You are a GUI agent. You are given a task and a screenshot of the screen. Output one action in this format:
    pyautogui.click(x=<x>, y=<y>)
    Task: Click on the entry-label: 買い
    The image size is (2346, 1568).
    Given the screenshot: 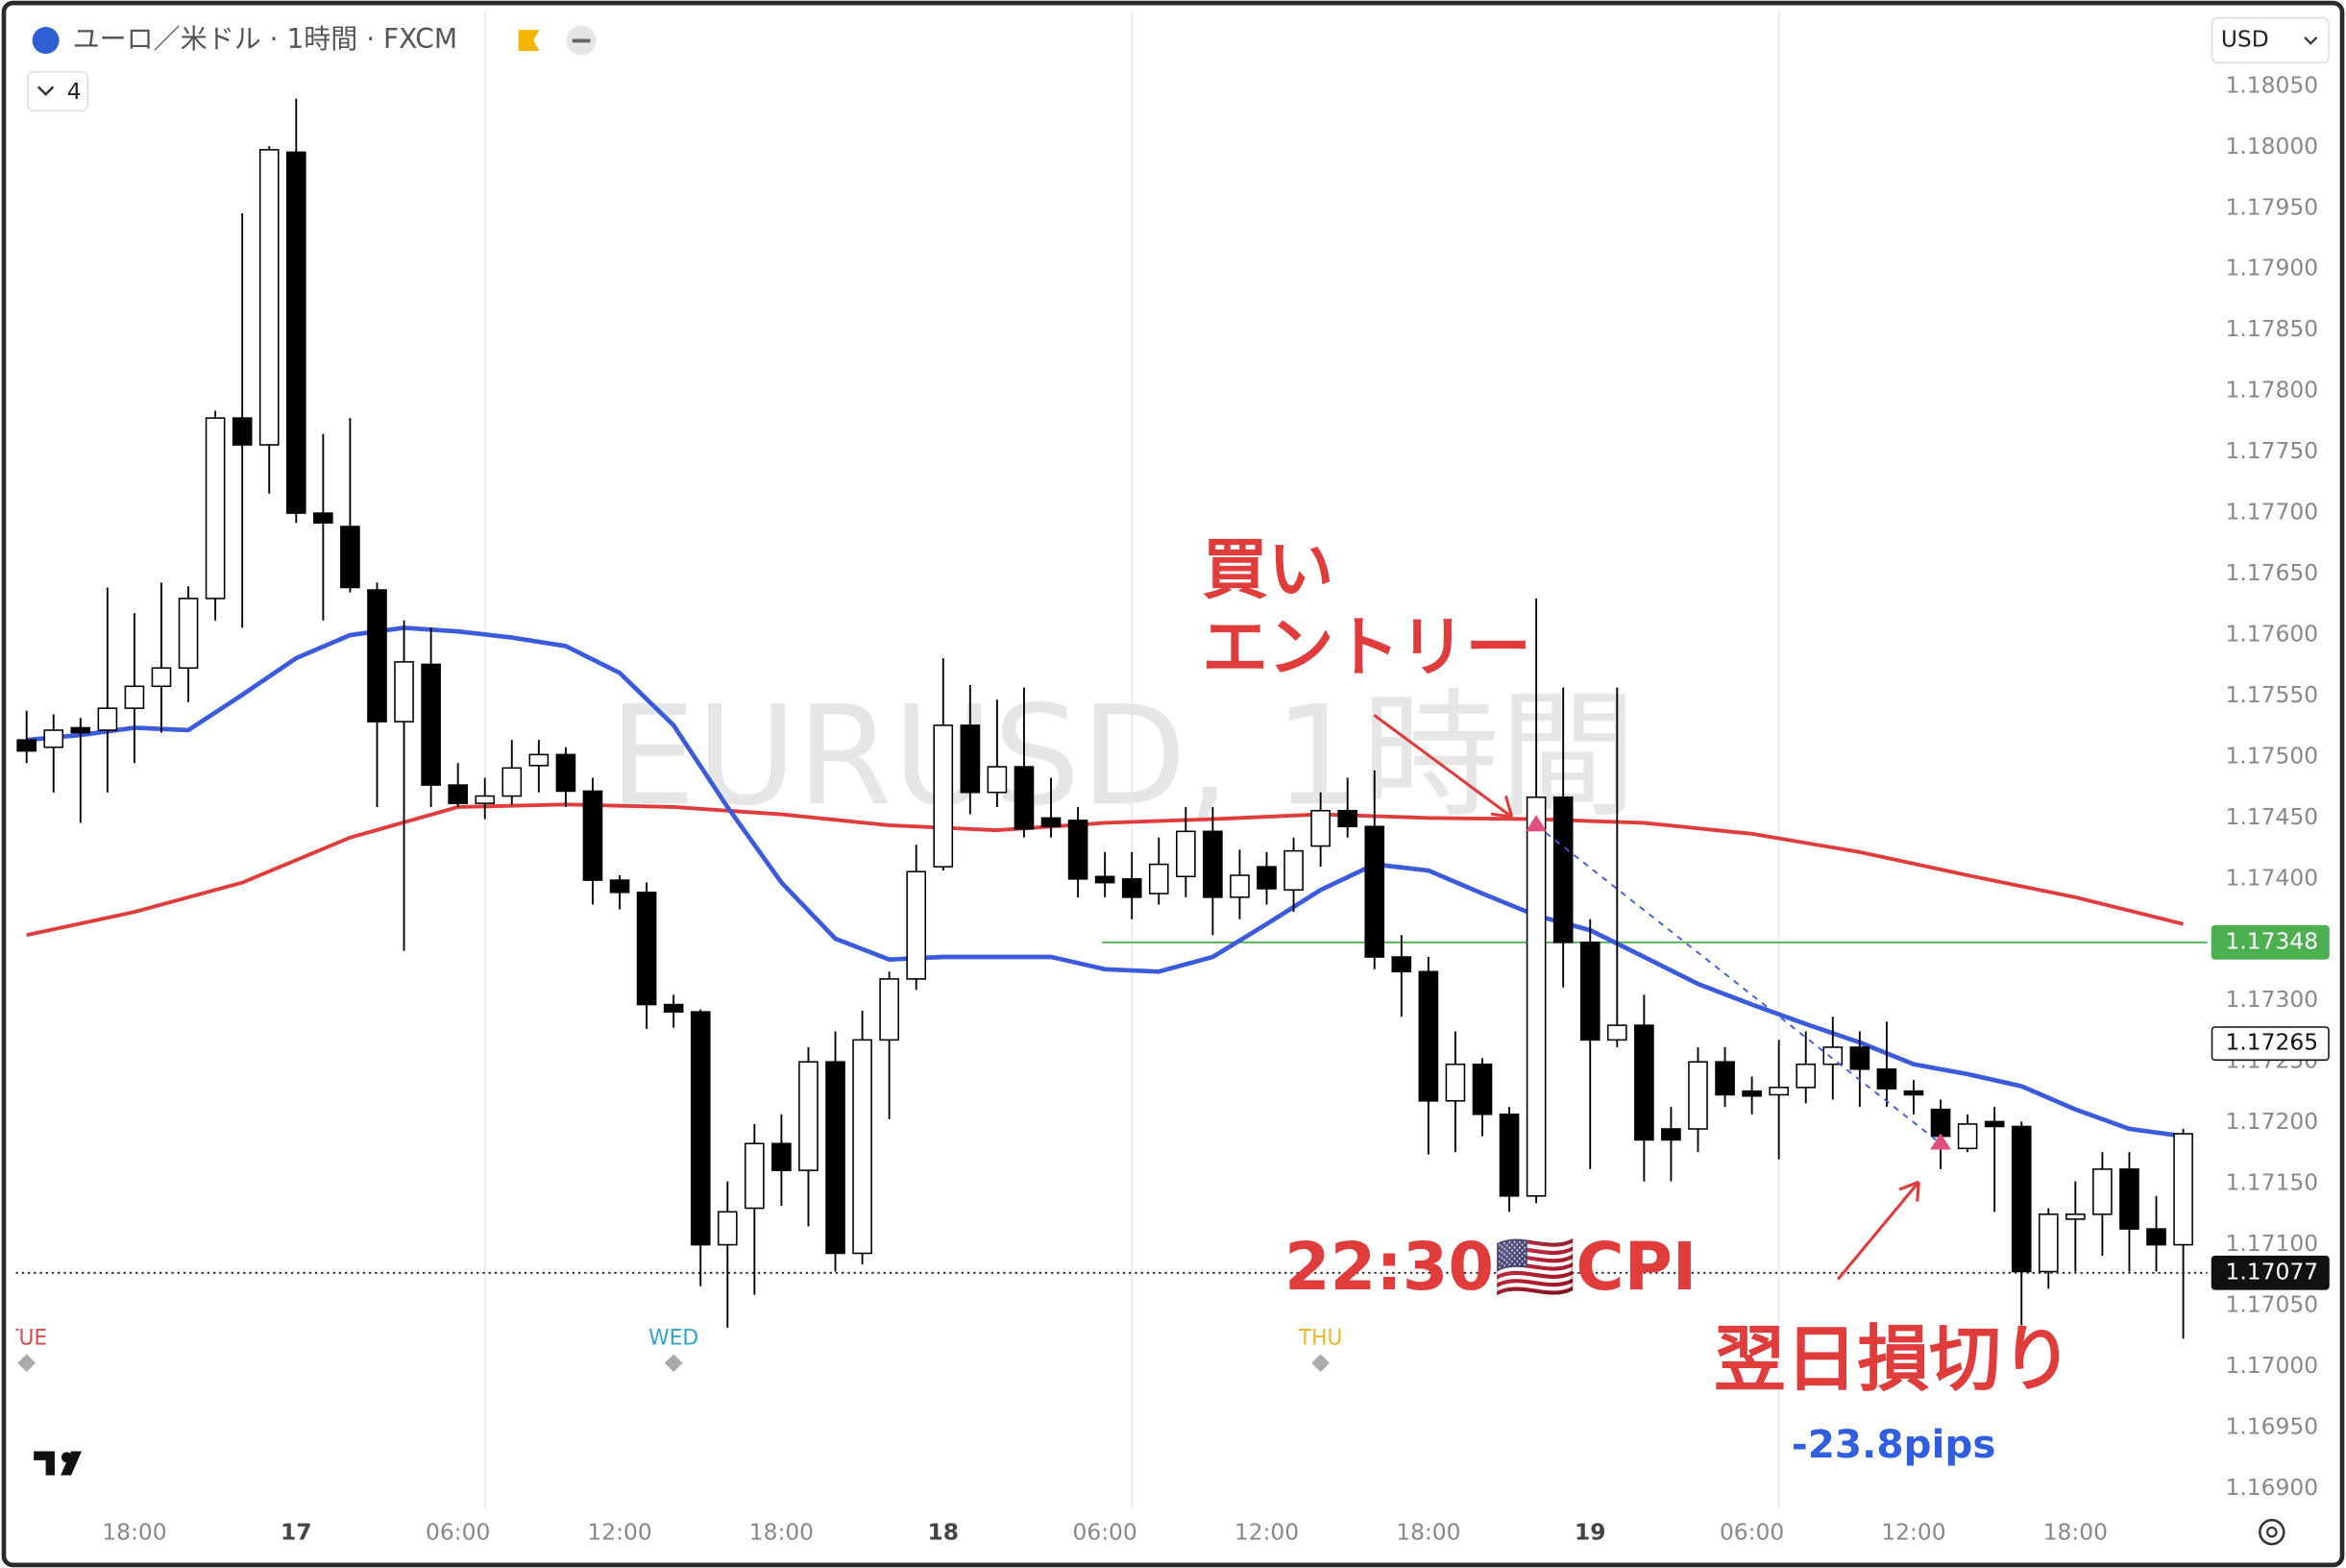 What is the action you would take?
    pyautogui.click(x=1267, y=571)
    